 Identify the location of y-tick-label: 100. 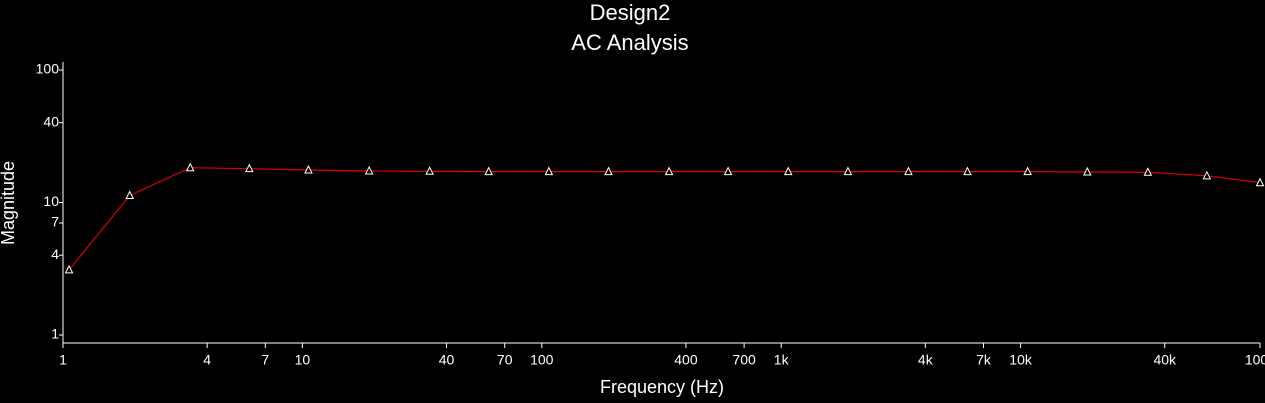
(48, 69).